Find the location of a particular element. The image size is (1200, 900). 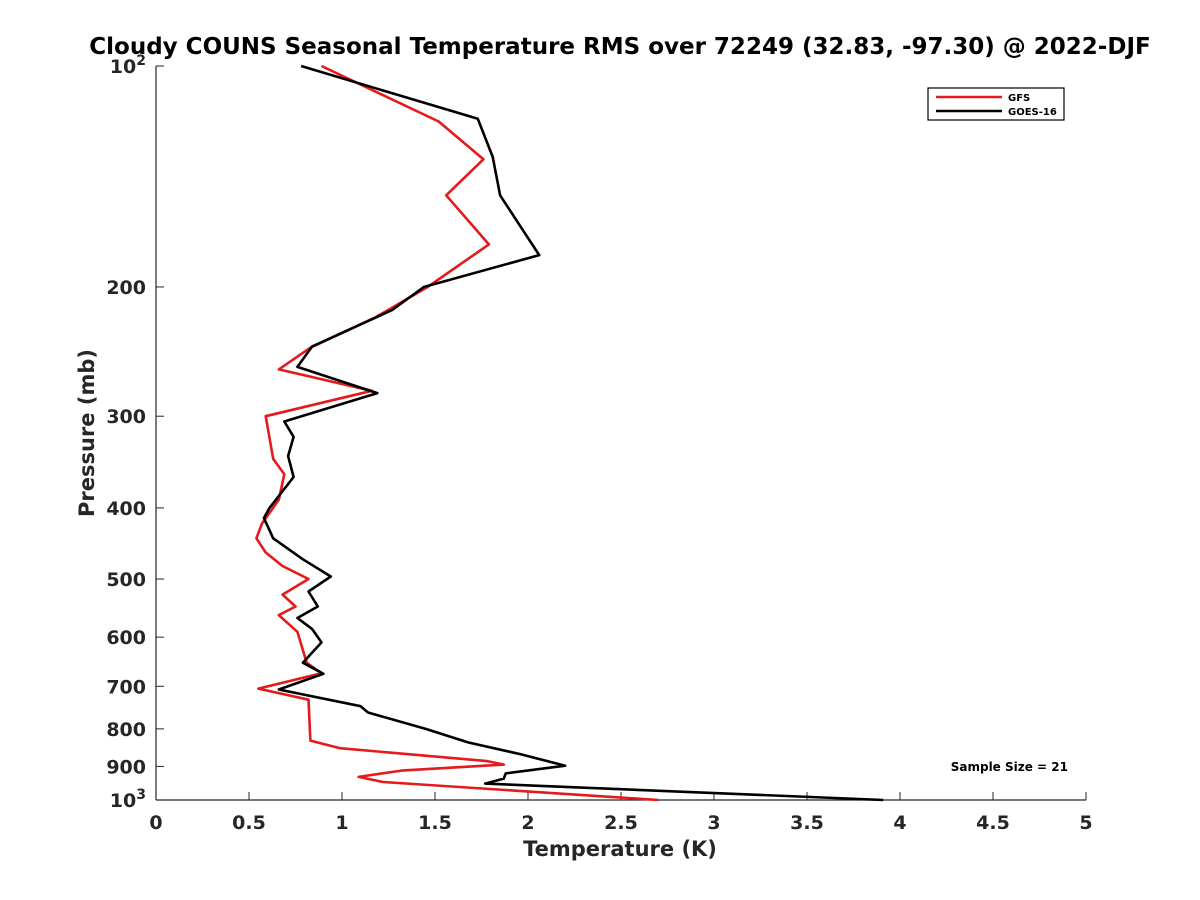

x-tick-label: 3.5 is located at coordinates (807, 823).